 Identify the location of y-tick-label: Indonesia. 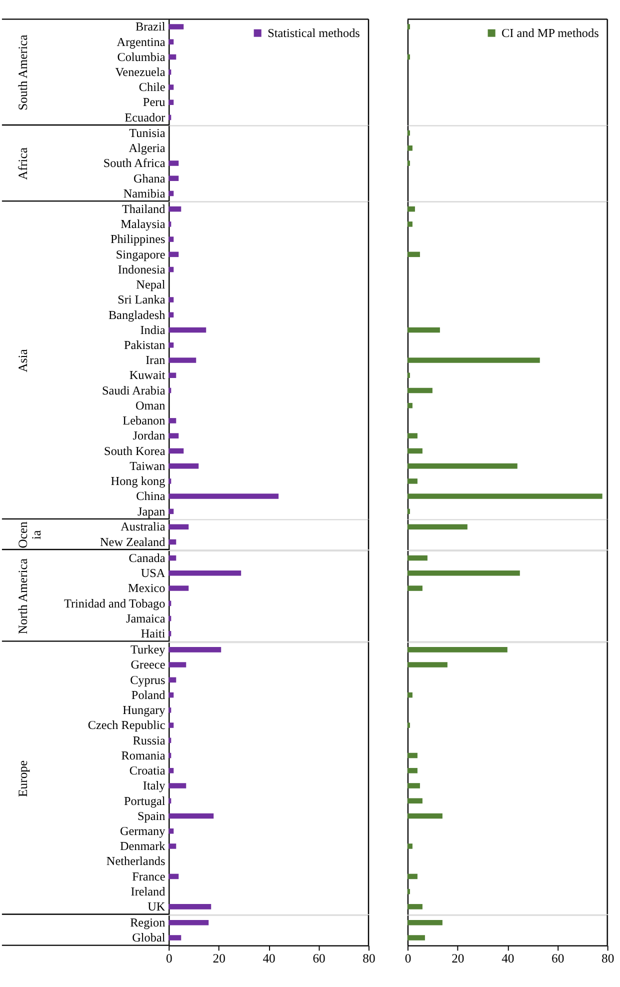
(142, 269).